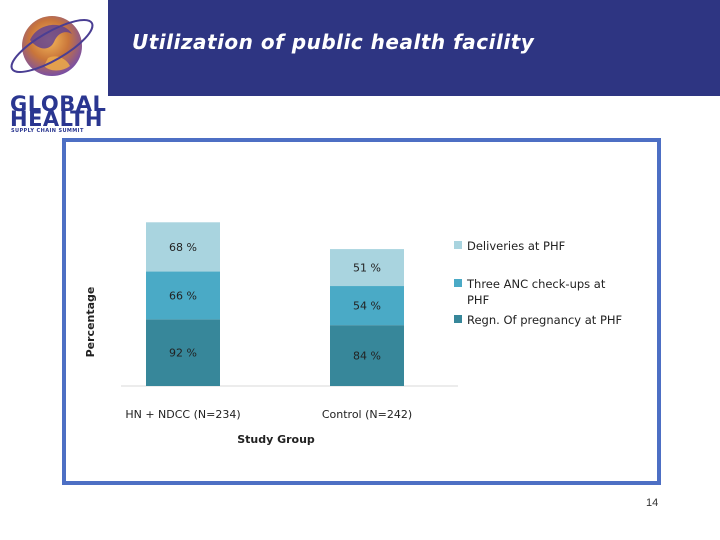  What do you see at coordinates (182, 414) in the screenshot?
I see `category-label: HN + NDCC (N=234)` at bounding box center [182, 414].